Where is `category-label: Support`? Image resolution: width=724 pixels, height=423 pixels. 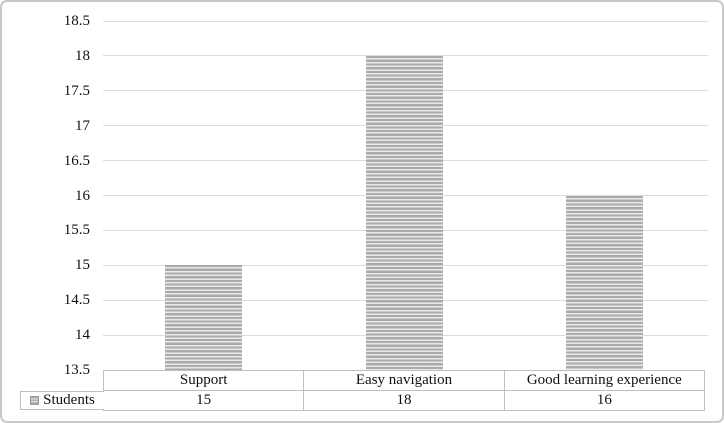
category-label: Support is located at coordinates (203, 380).